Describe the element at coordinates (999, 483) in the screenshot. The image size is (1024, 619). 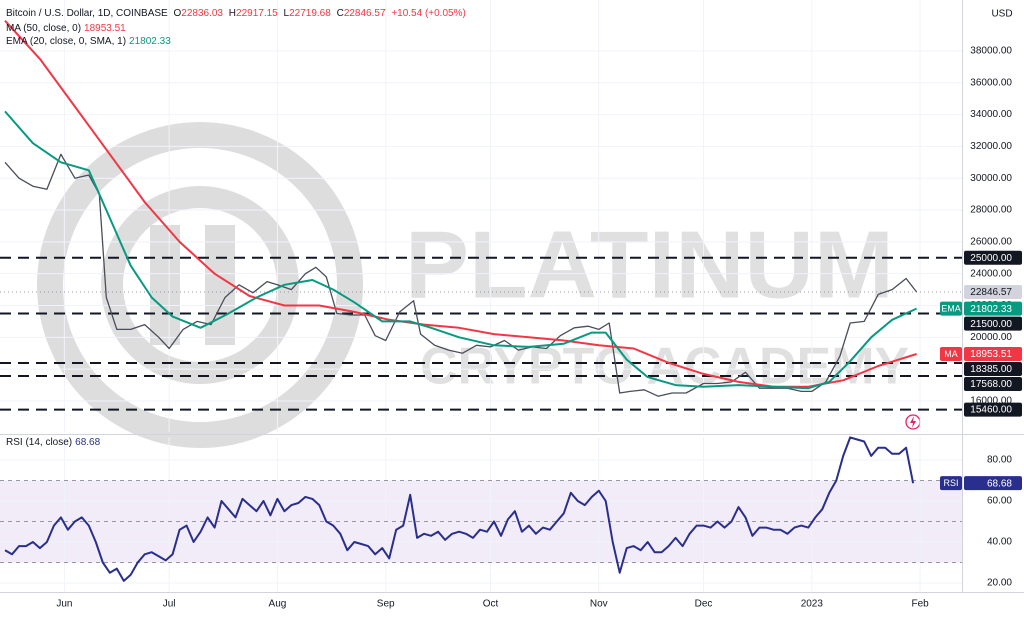
I see `price-tag-label: 68.68` at that location.